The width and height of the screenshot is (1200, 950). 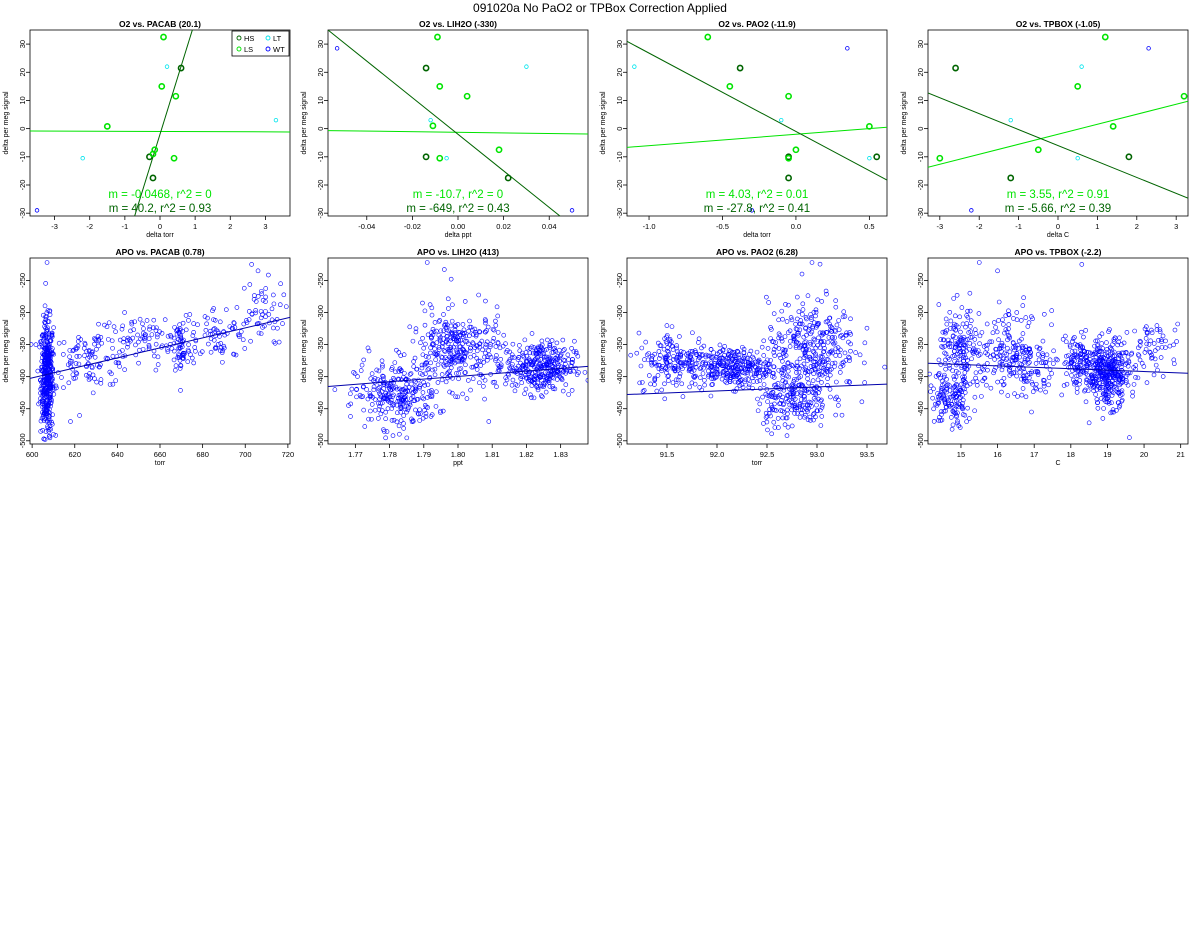 I want to click on x-tick-label: 1.79, so click(x=423, y=454).